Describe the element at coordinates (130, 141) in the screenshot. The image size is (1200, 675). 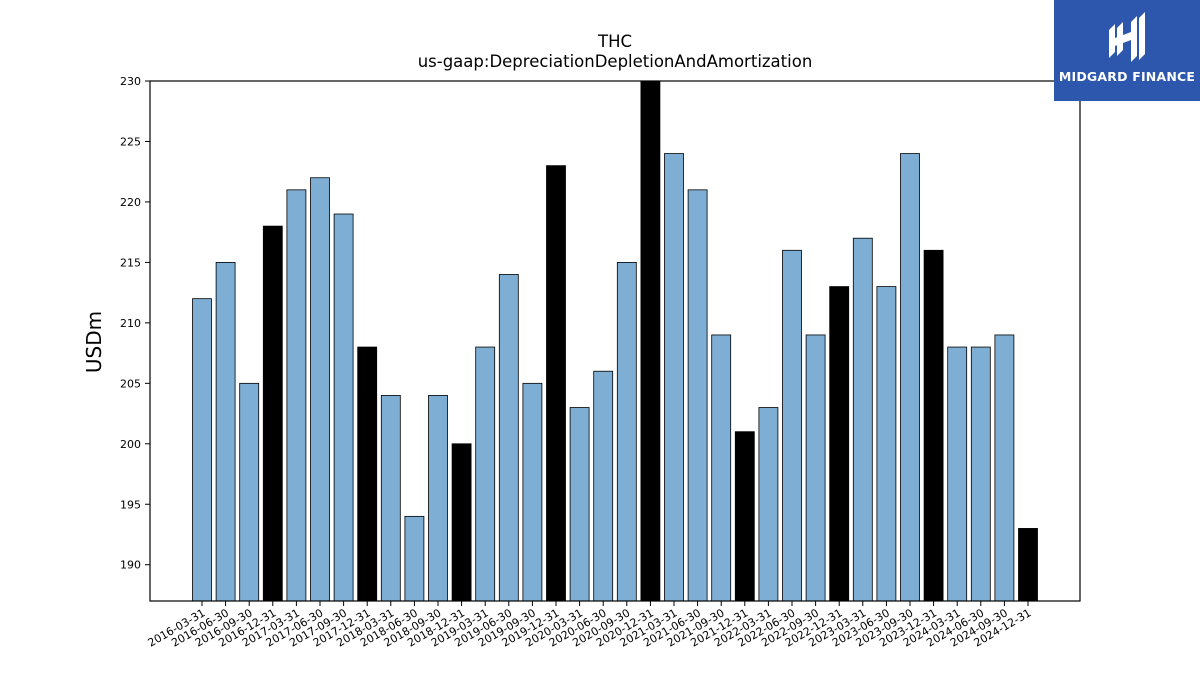
I see `y-tick-label: 225` at that location.